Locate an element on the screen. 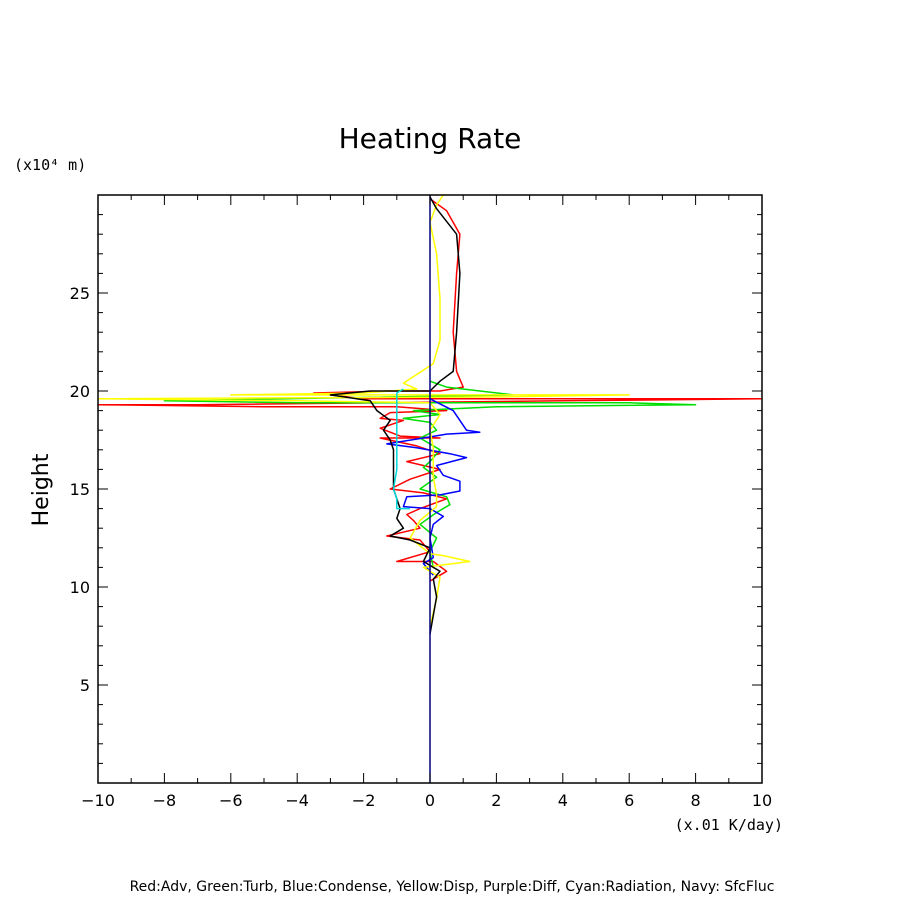  chart-title: Heating Rate is located at coordinates (430, 138).